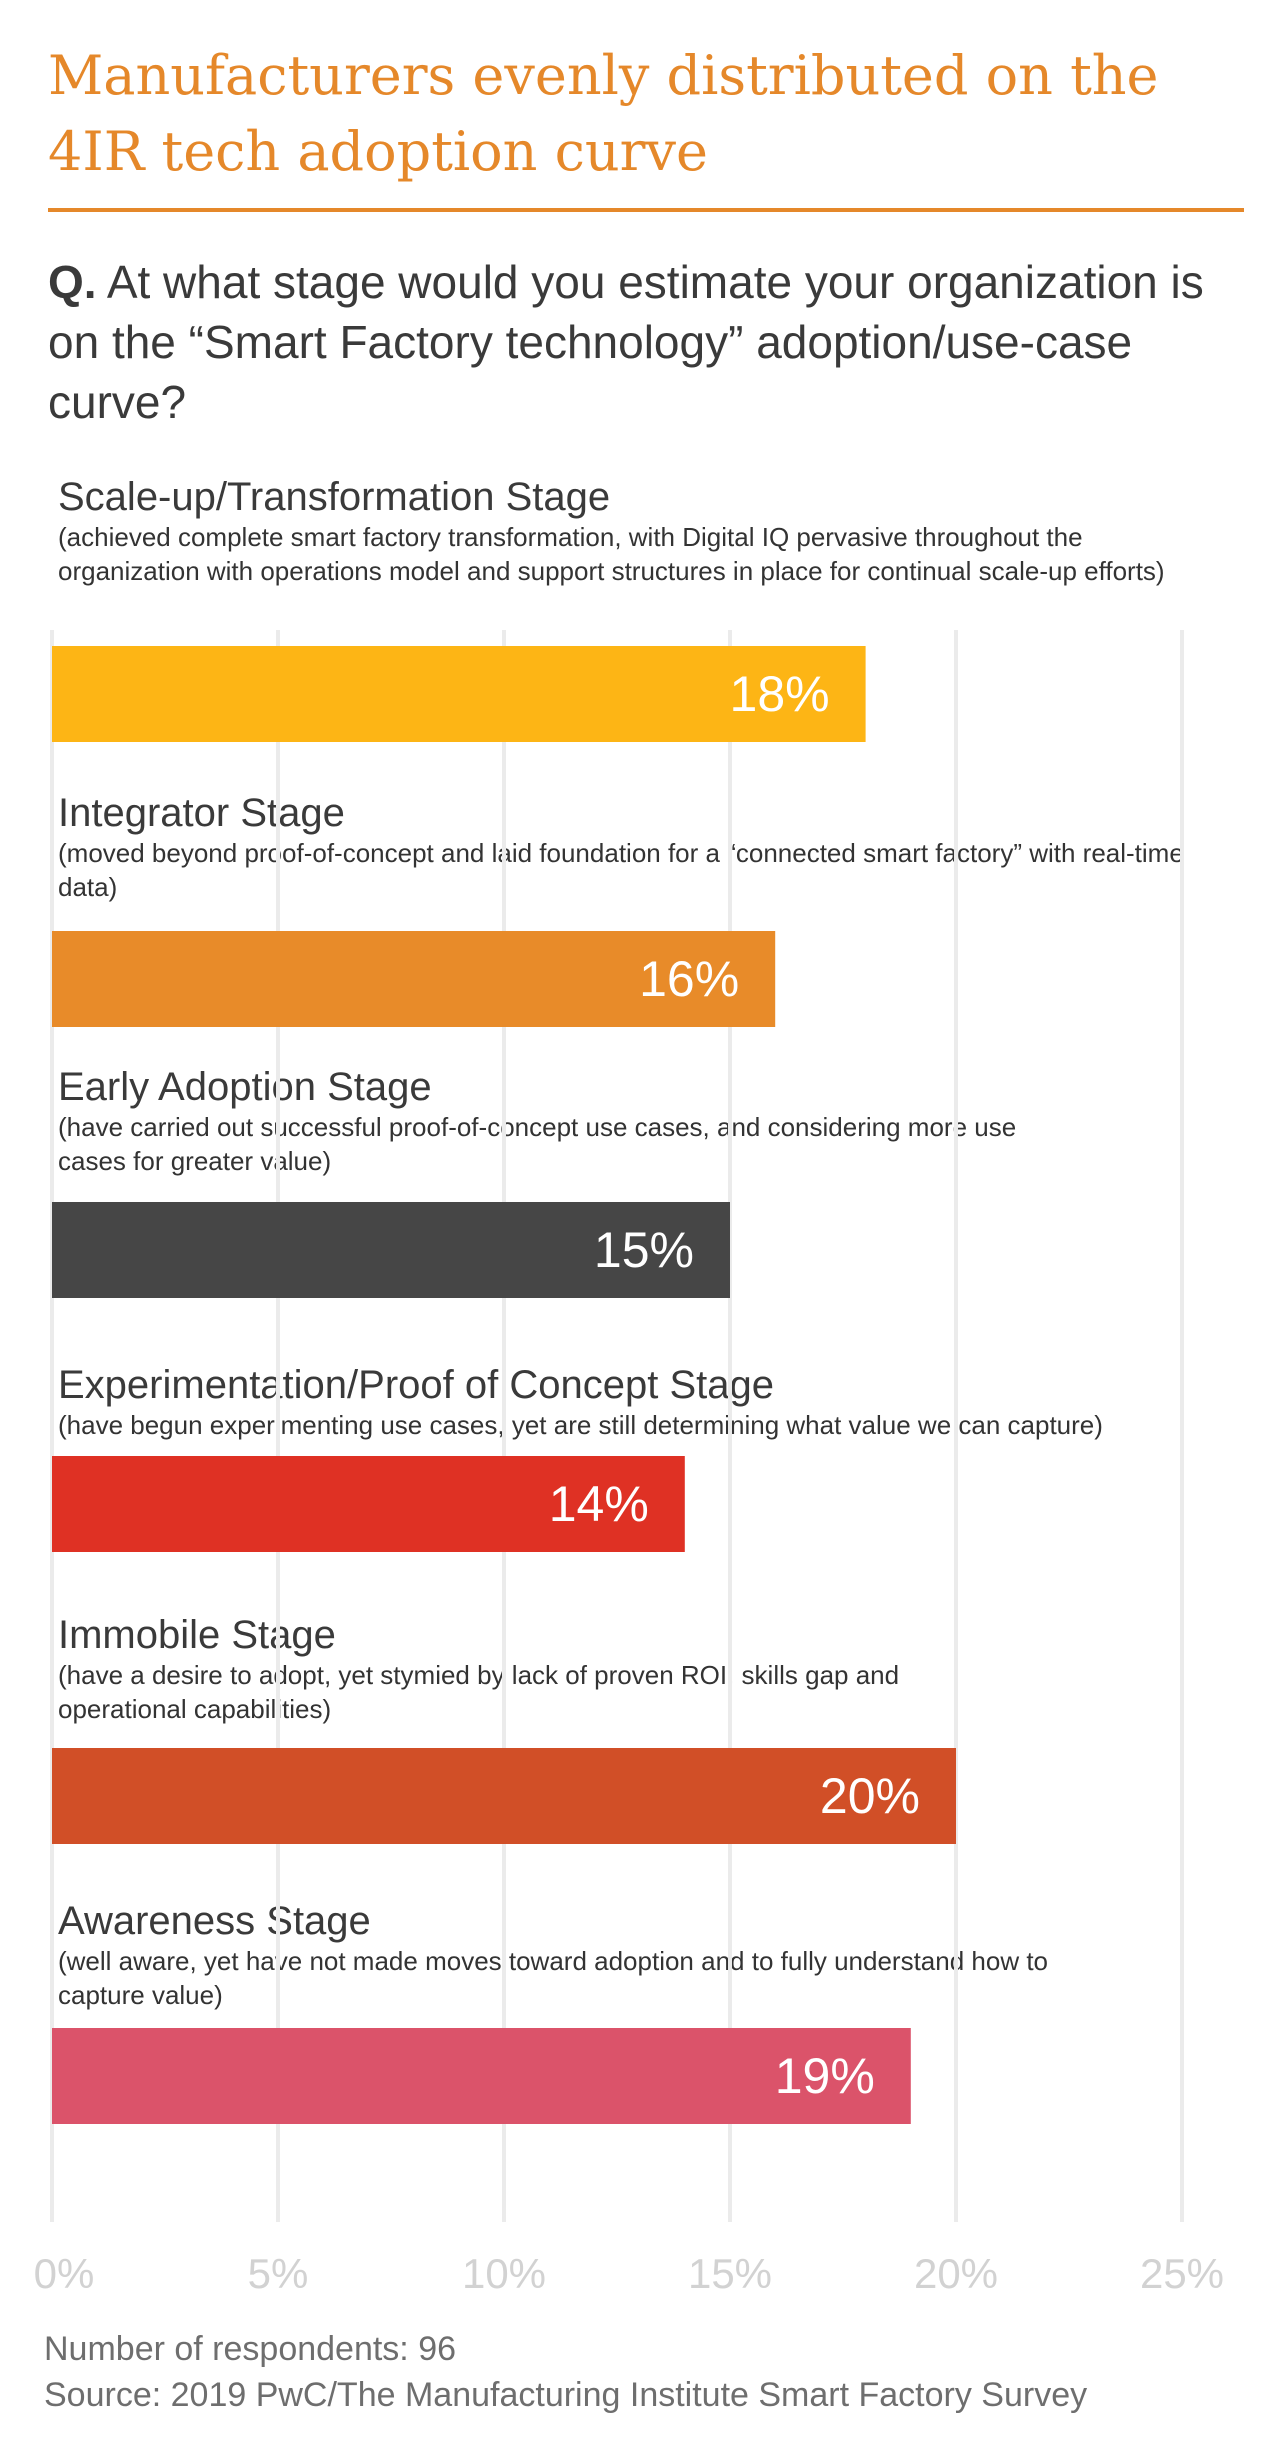 The height and width of the screenshot is (2462, 1280). What do you see at coordinates (956, 2273) in the screenshot?
I see `x-tick-label: 20%` at bounding box center [956, 2273].